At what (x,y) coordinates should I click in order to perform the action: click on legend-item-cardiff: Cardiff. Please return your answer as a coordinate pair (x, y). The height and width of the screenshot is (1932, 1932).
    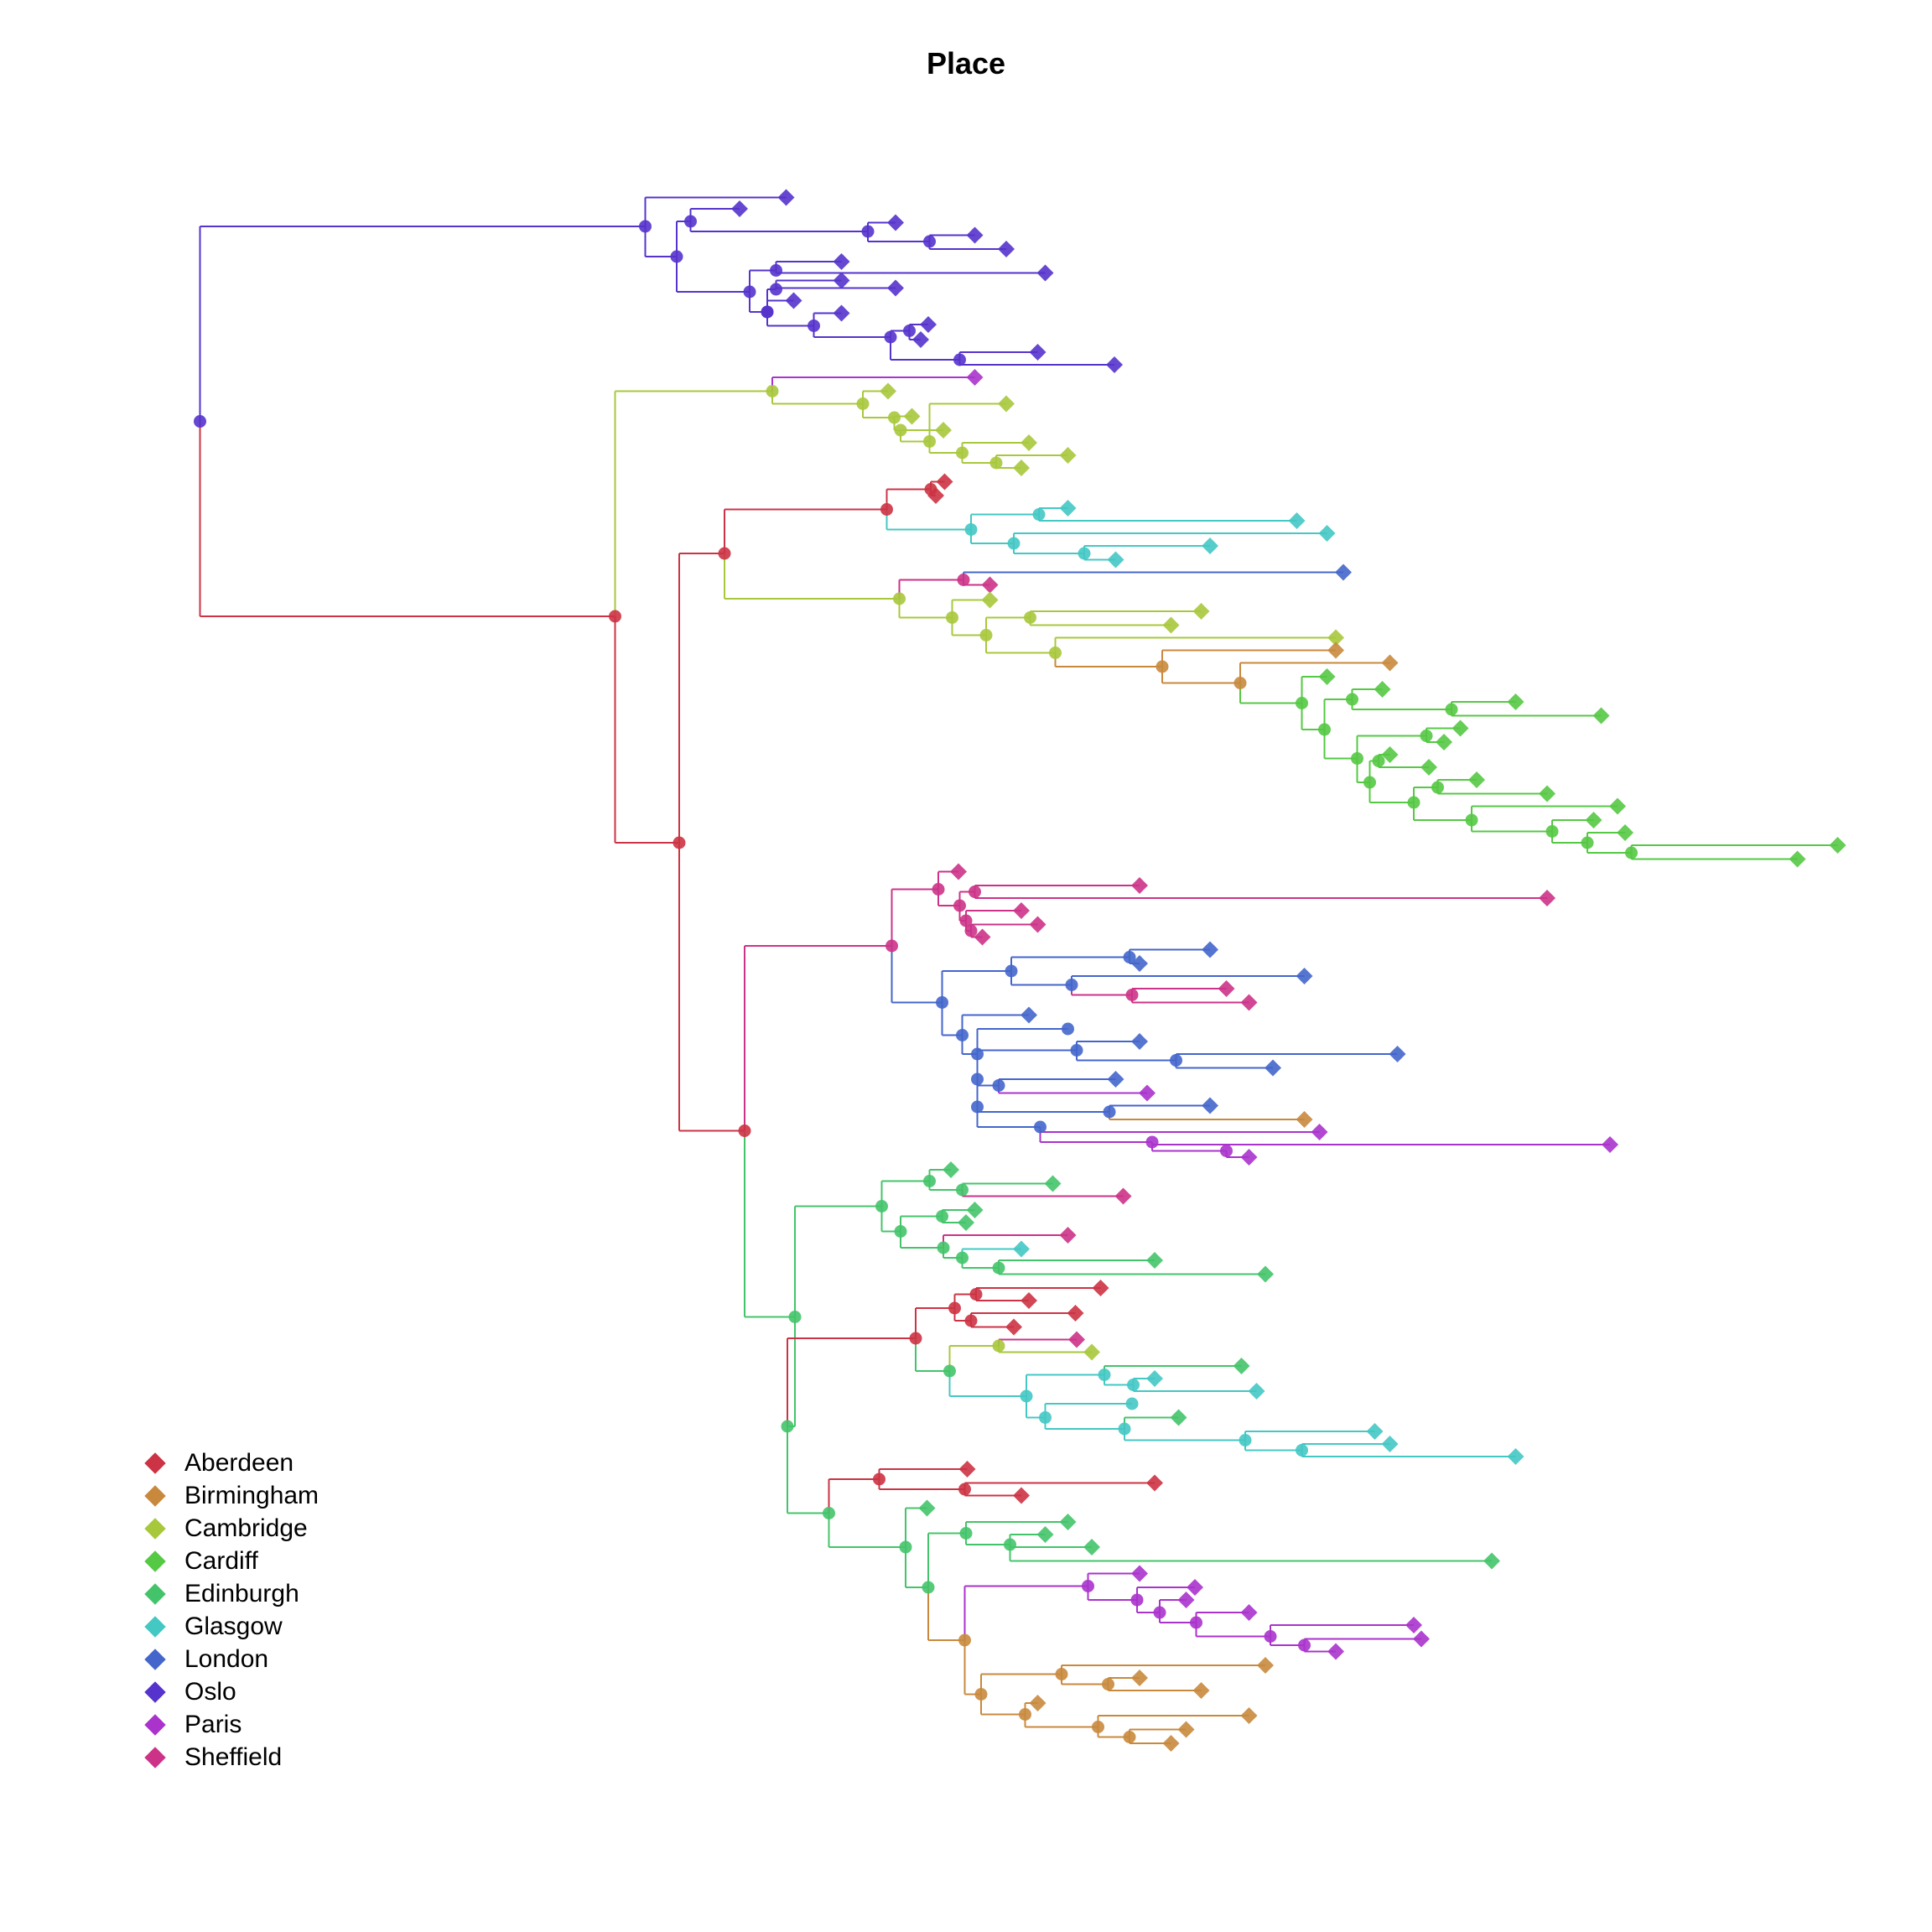
    Looking at the image, I should click on (231, 1561).